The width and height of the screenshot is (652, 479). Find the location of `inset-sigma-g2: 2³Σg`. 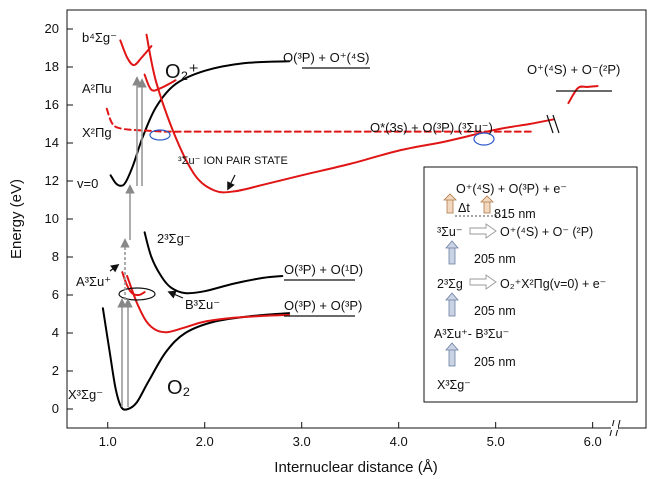

inset-sigma-g2: 2³Σg is located at coordinates (450, 284).